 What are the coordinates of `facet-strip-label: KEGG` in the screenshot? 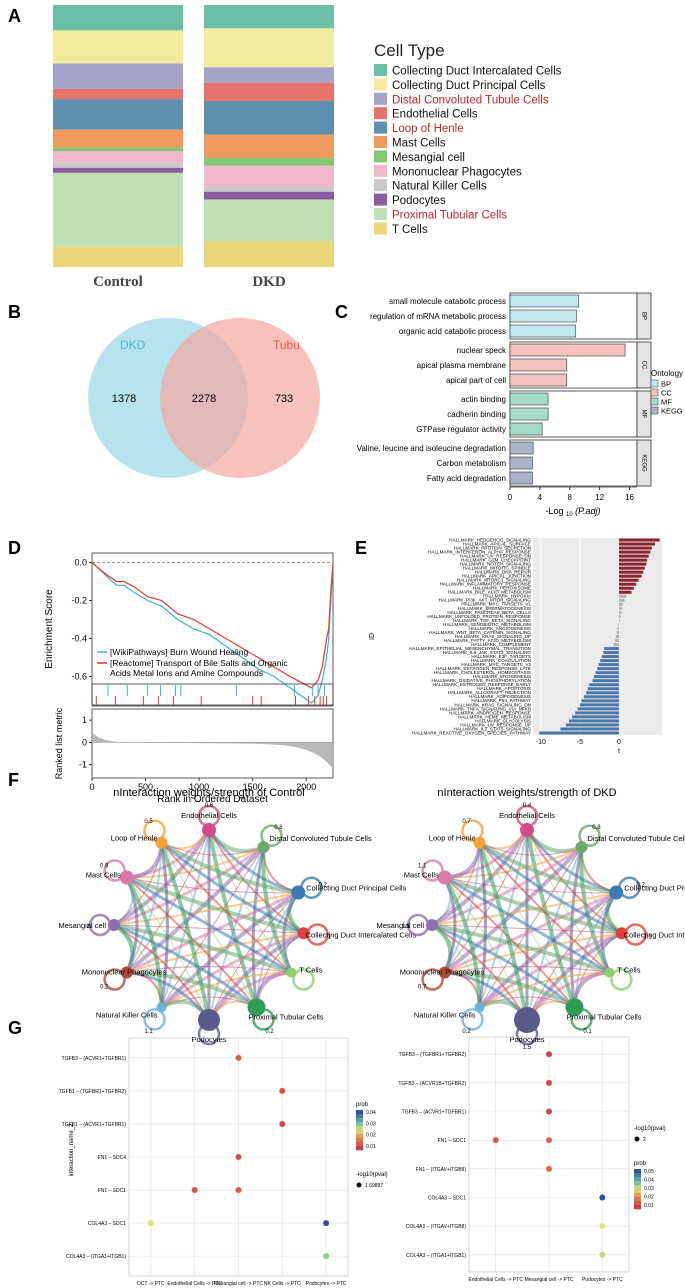 It's located at (643, 463).